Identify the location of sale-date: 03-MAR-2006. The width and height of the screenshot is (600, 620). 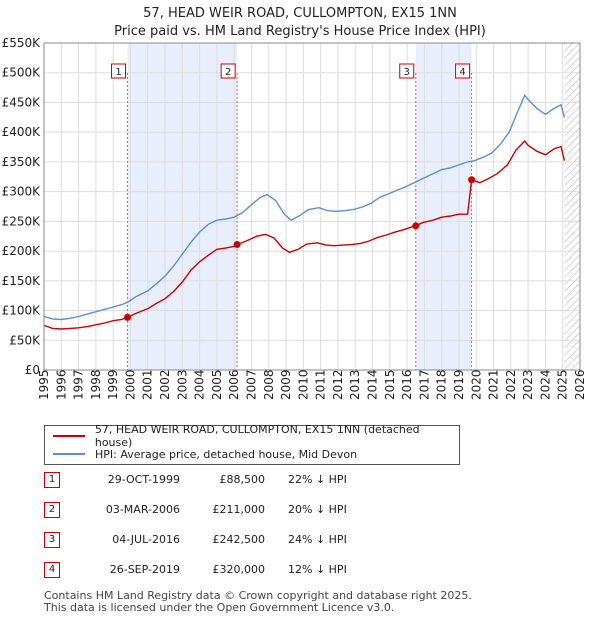
(142, 509).